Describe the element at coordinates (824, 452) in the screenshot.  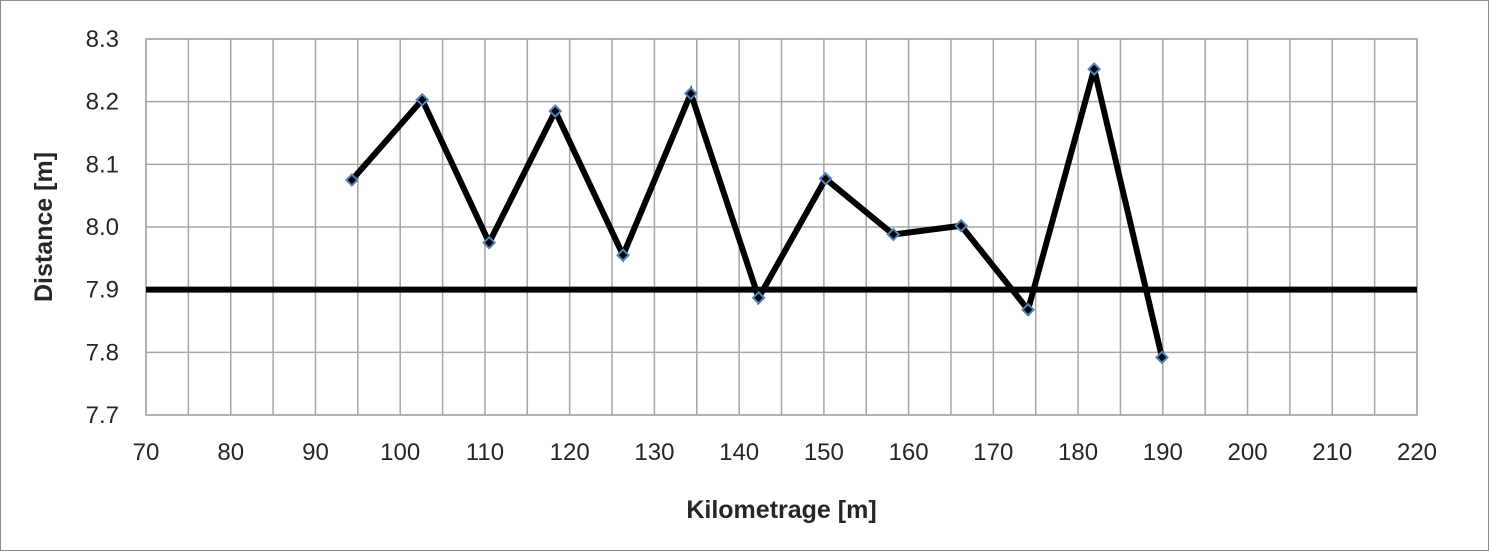
I see `x-tick-label: 150` at that location.